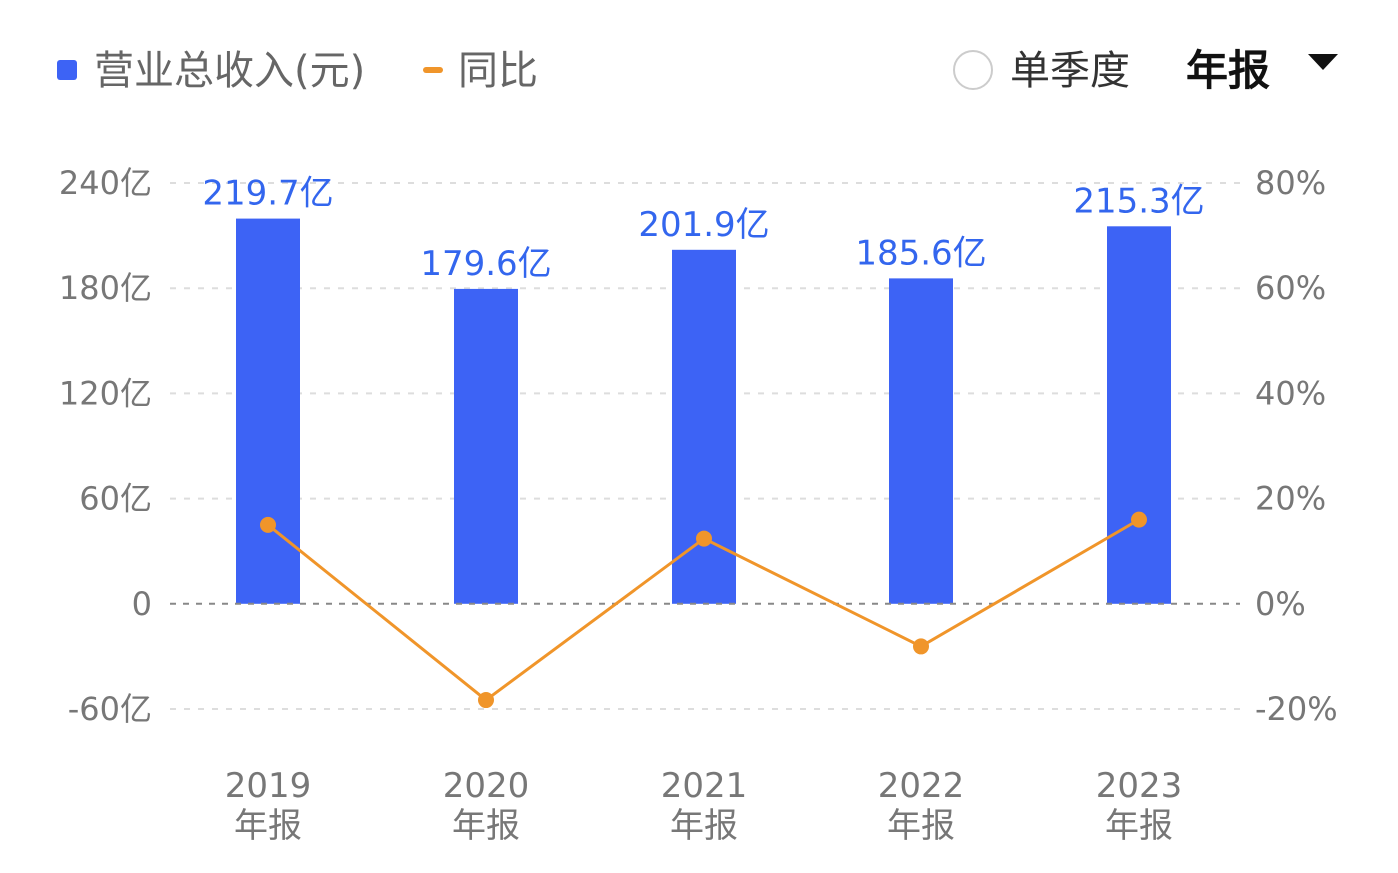 Image resolution: width=1398 pixels, height=873 pixels. I want to click on left-tick-label: 240亿, so click(105, 183).